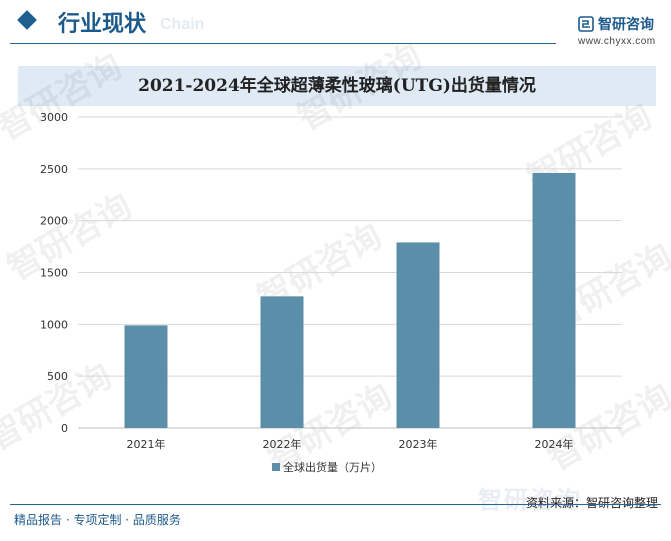 This screenshot has width=671, height=541. I want to click on footer-divider, so click(335, 504).